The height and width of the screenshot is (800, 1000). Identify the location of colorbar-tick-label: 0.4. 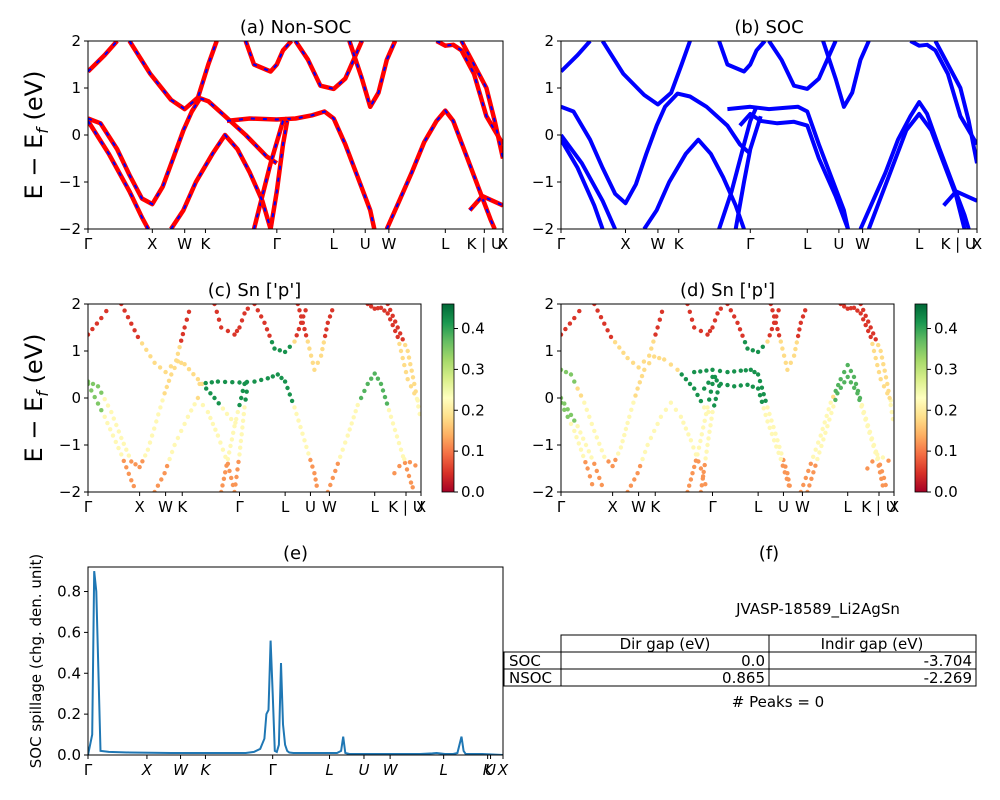
(473, 329).